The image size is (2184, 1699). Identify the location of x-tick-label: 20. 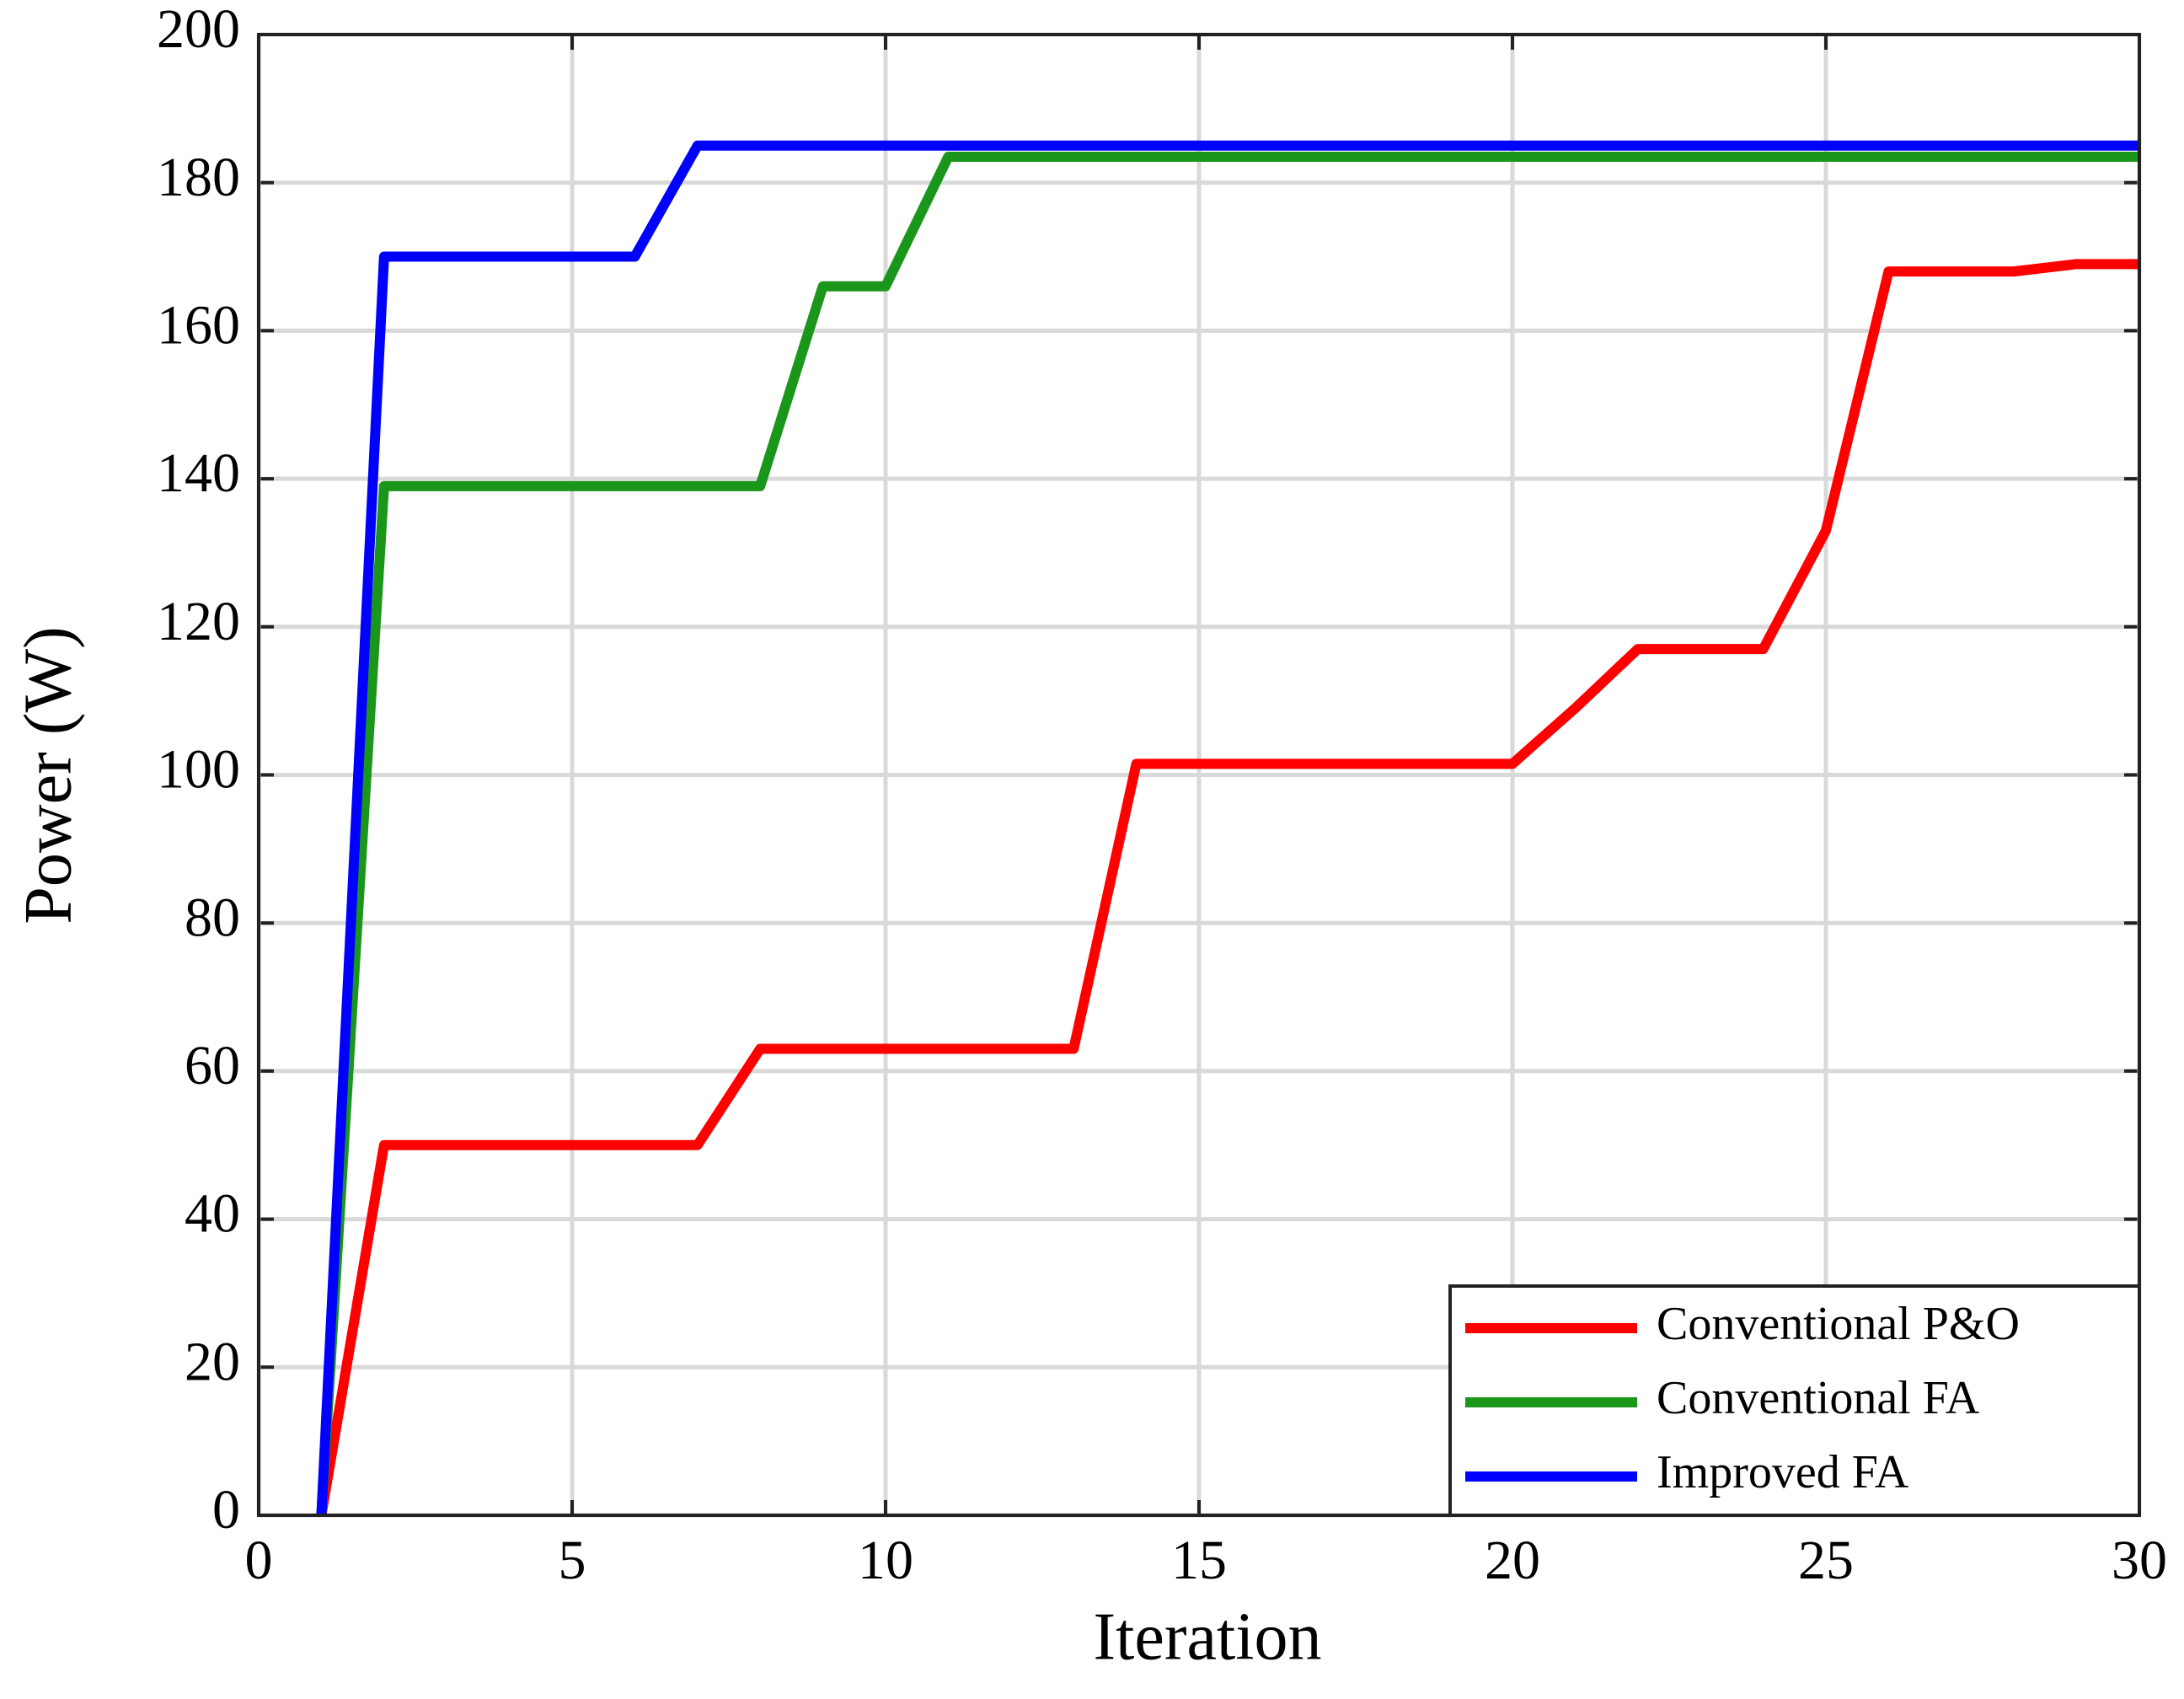
(1512, 1561).